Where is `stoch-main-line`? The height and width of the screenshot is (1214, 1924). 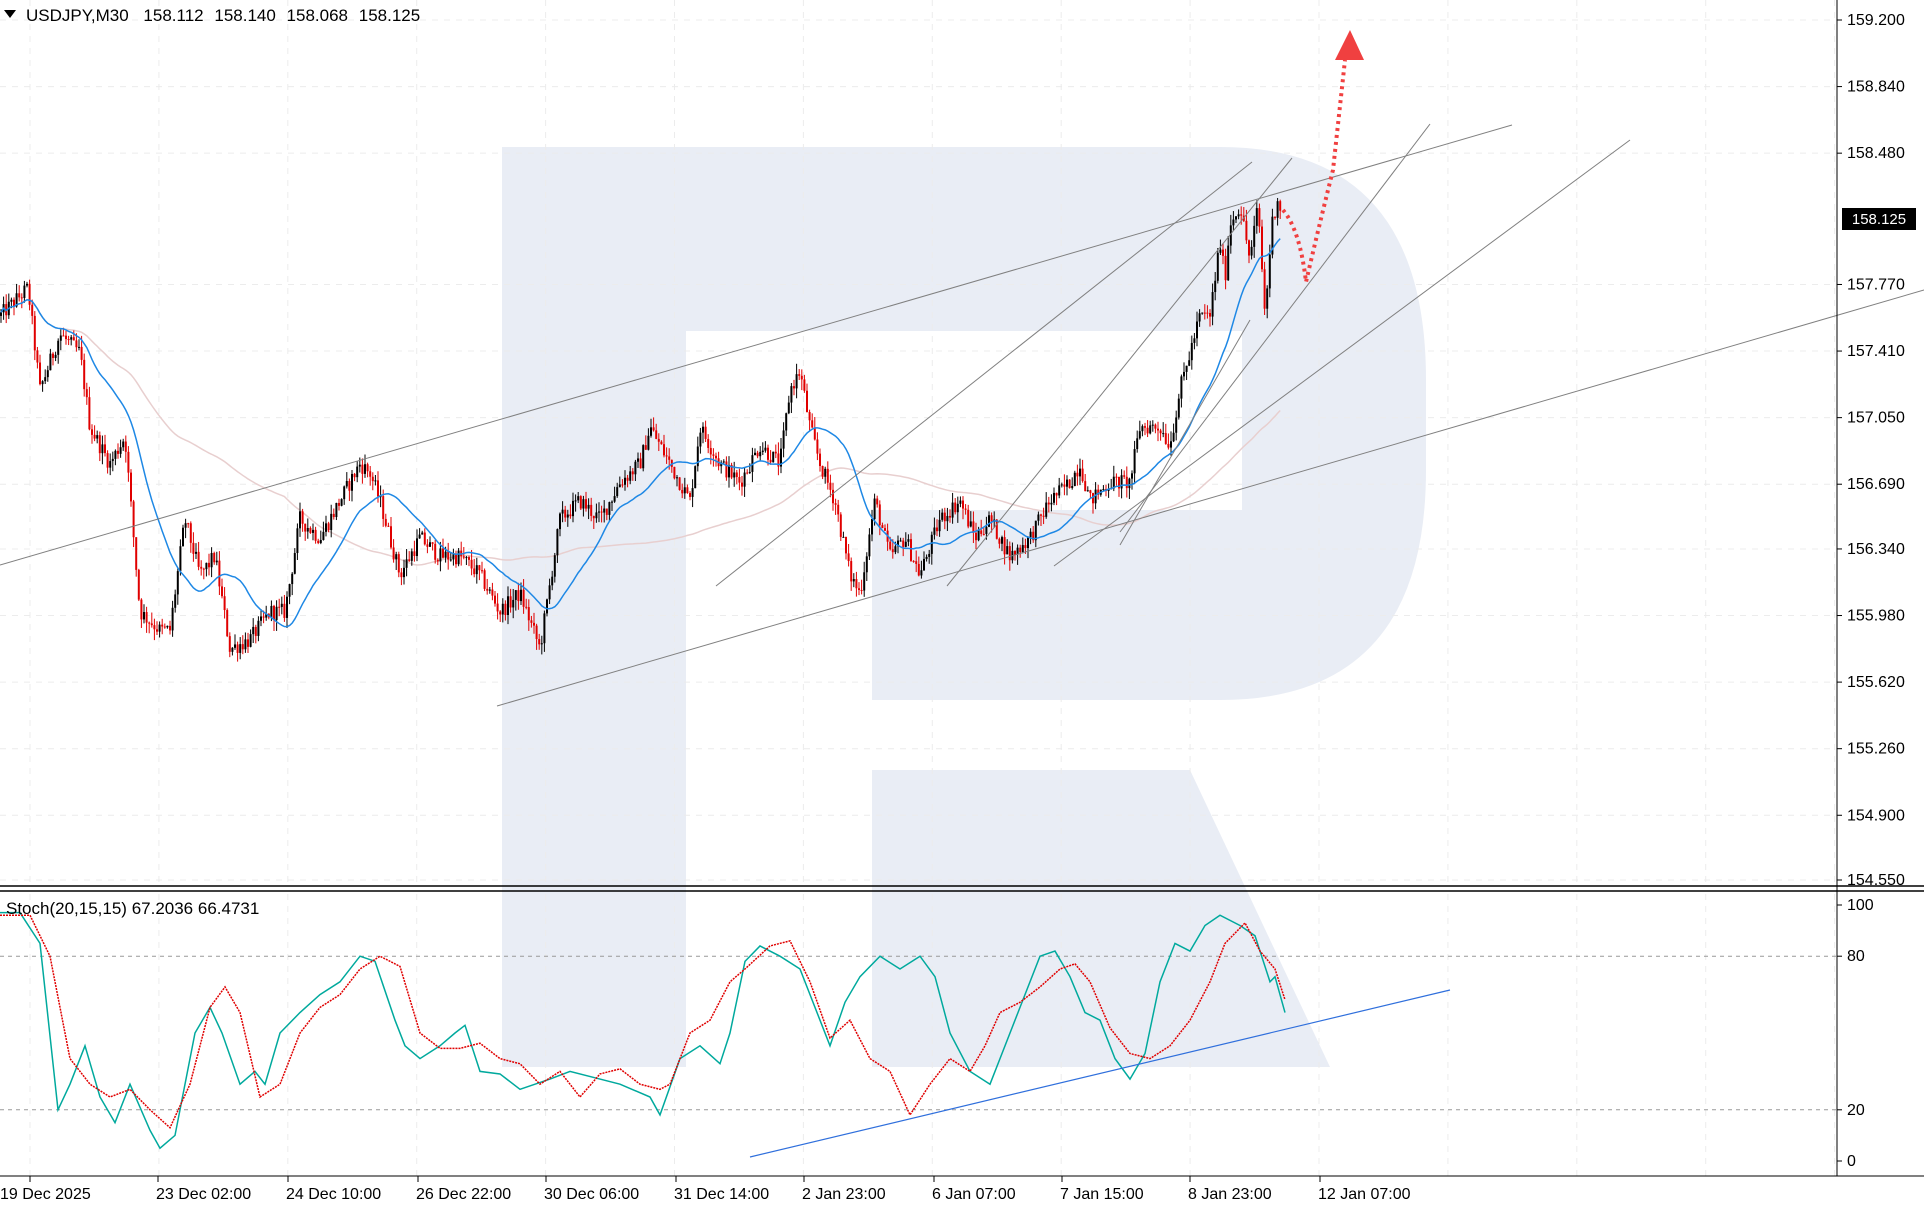 stoch-main-line is located at coordinates (643, 1030).